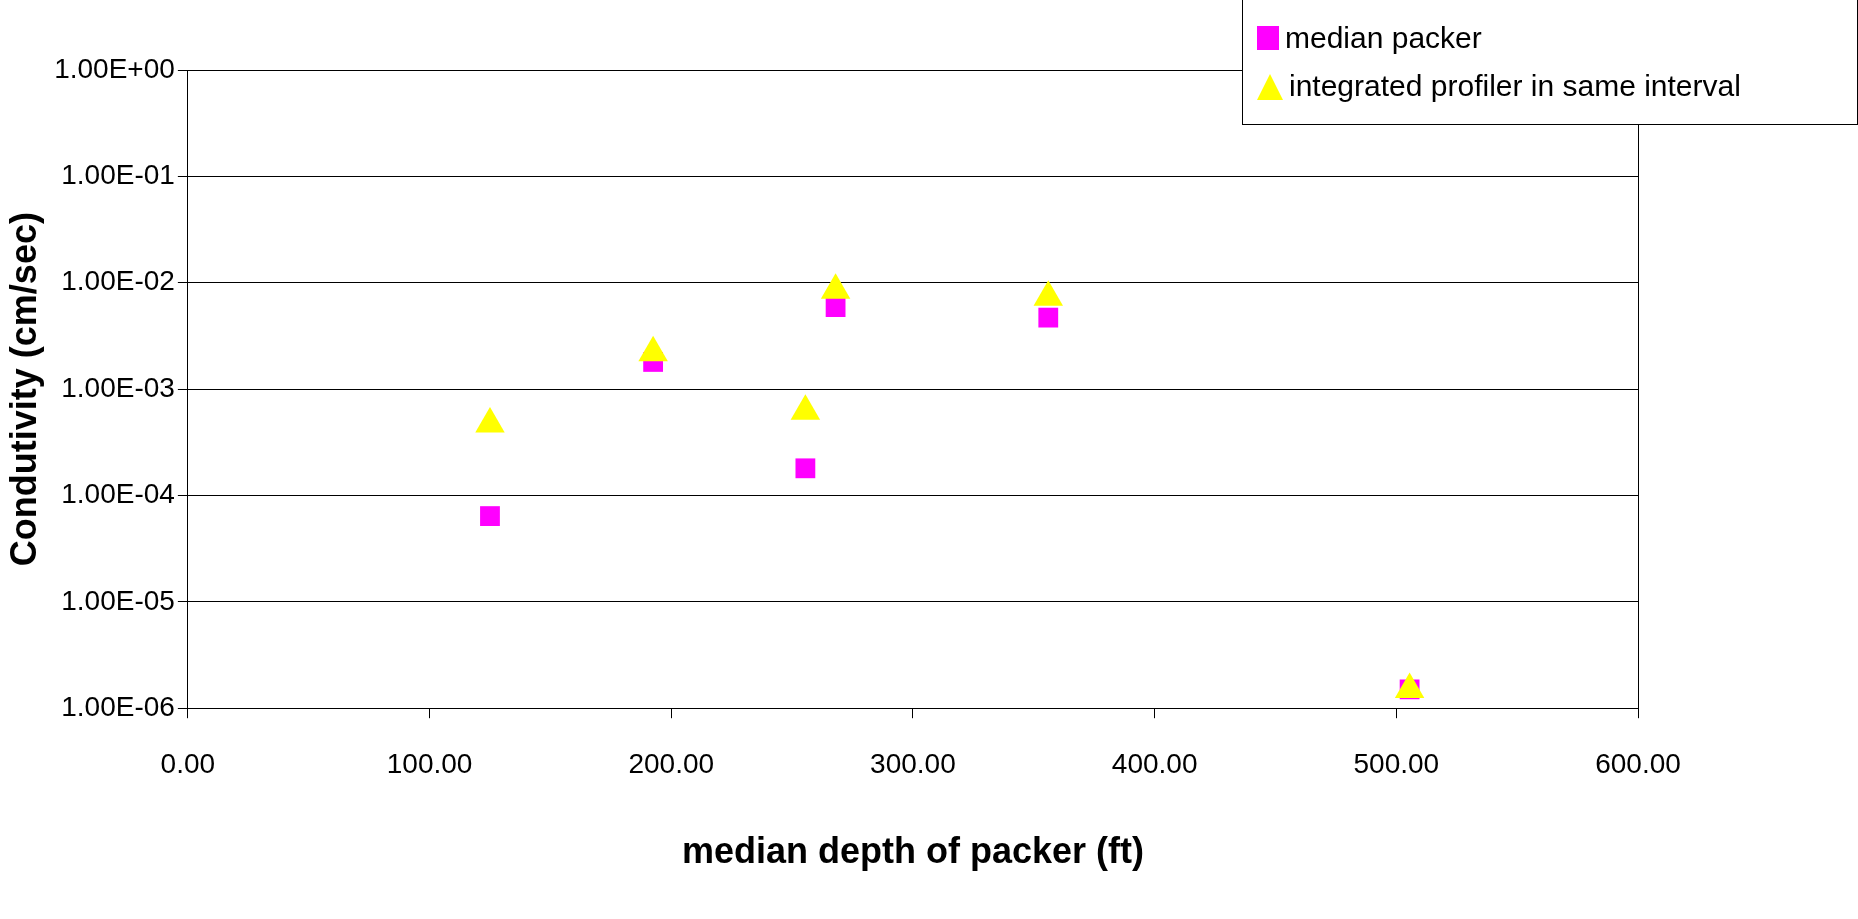 This screenshot has height=919, width=1858. What do you see at coordinates (1515, 86) in the screenshot?
I see `legend-label: integrated profiler in same interval` at bounding box center [1515, 86].